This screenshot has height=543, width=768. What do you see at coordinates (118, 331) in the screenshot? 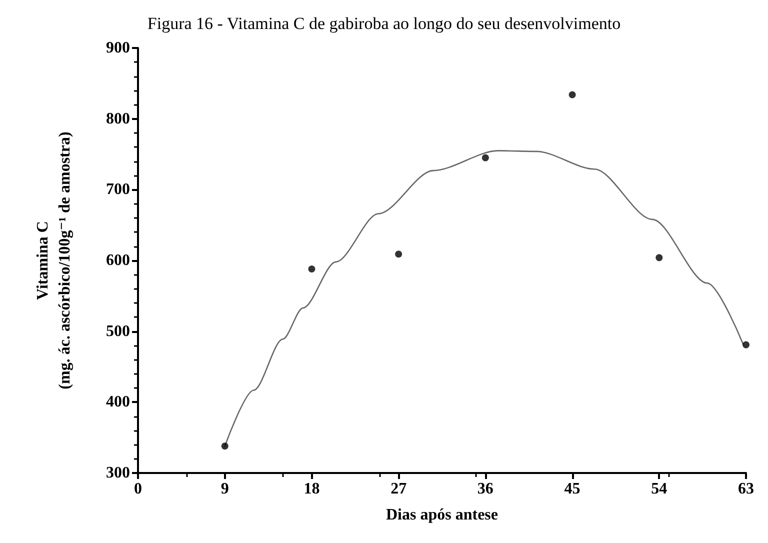
I see `y-tick-label: 500` at bounding box center [118, 331].